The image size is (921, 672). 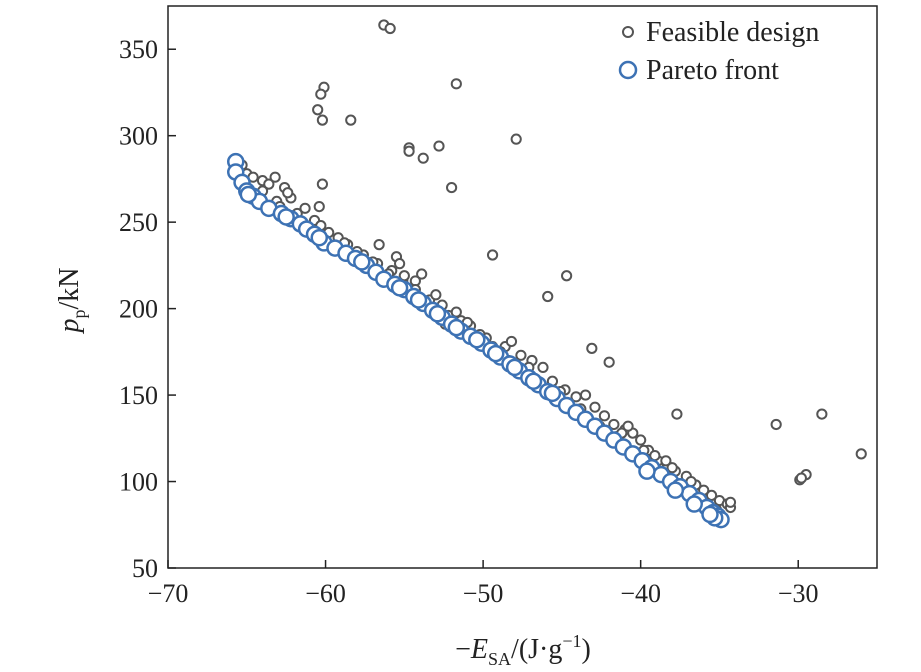 I want to click on y-tick-label: 100, so click(x=138, y=482).